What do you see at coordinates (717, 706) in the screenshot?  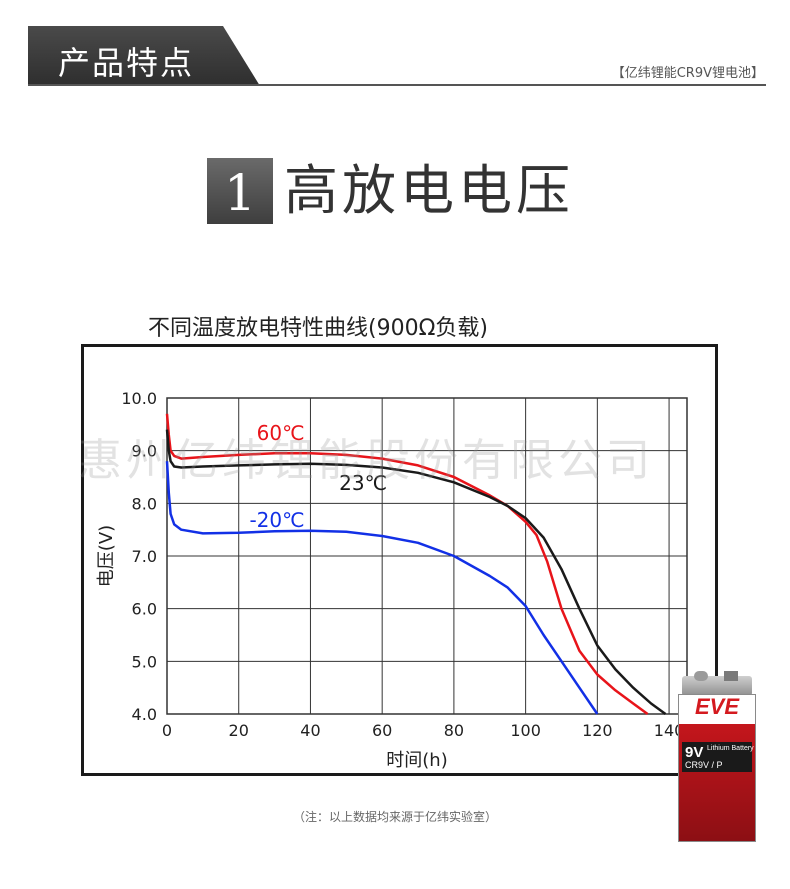 I see `battery-brand-logo: EVE` at bounding box center [717, 706].